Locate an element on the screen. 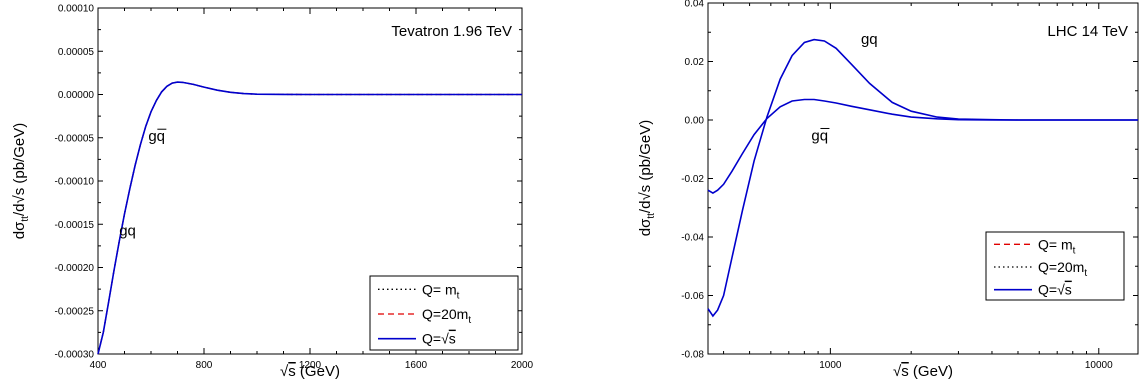  y-tick-label: -0.00015 is located at coordinates (75, 225).